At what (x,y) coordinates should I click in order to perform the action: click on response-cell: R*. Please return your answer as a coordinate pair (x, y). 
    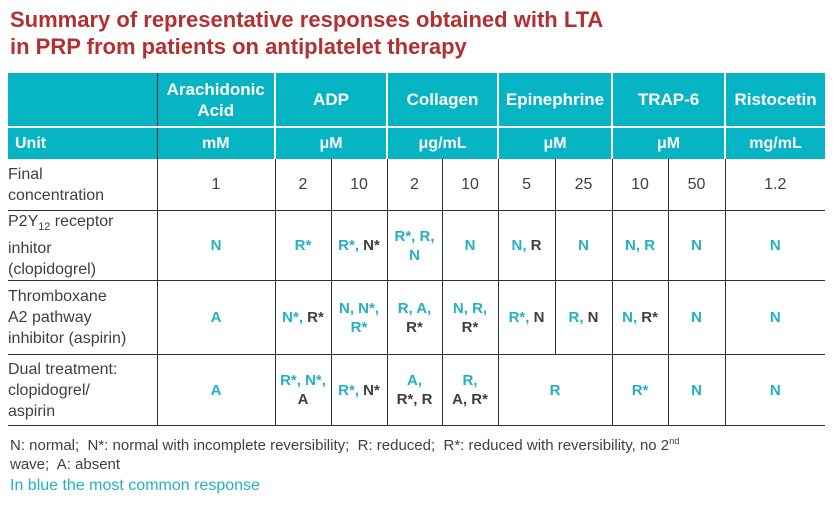
    Looking at the image, I should click on (302, 246).